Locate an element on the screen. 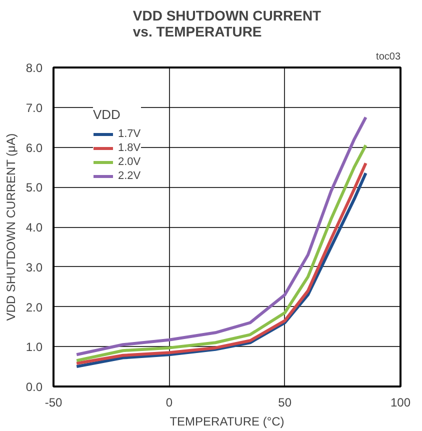  y-tick-label: 8.0 is located at coordinates (34, 68).